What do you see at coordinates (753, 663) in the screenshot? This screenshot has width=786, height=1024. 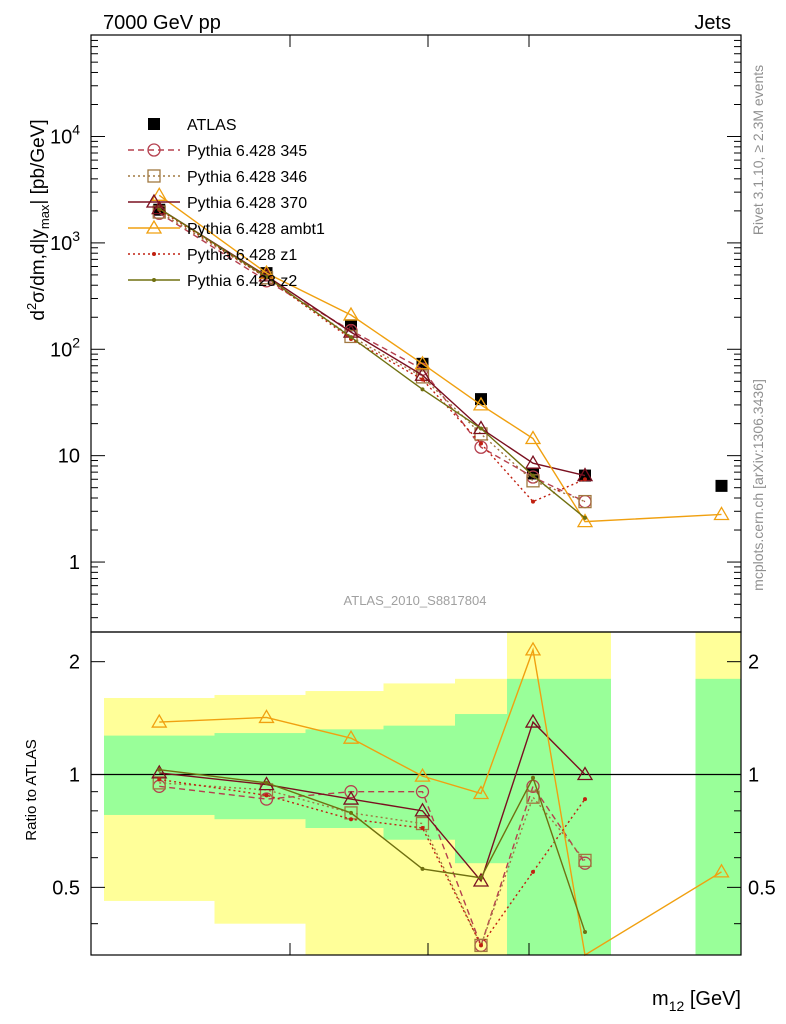 I see `ytick-label-ratio-right-2: 2` at bounding box center [753, 663].